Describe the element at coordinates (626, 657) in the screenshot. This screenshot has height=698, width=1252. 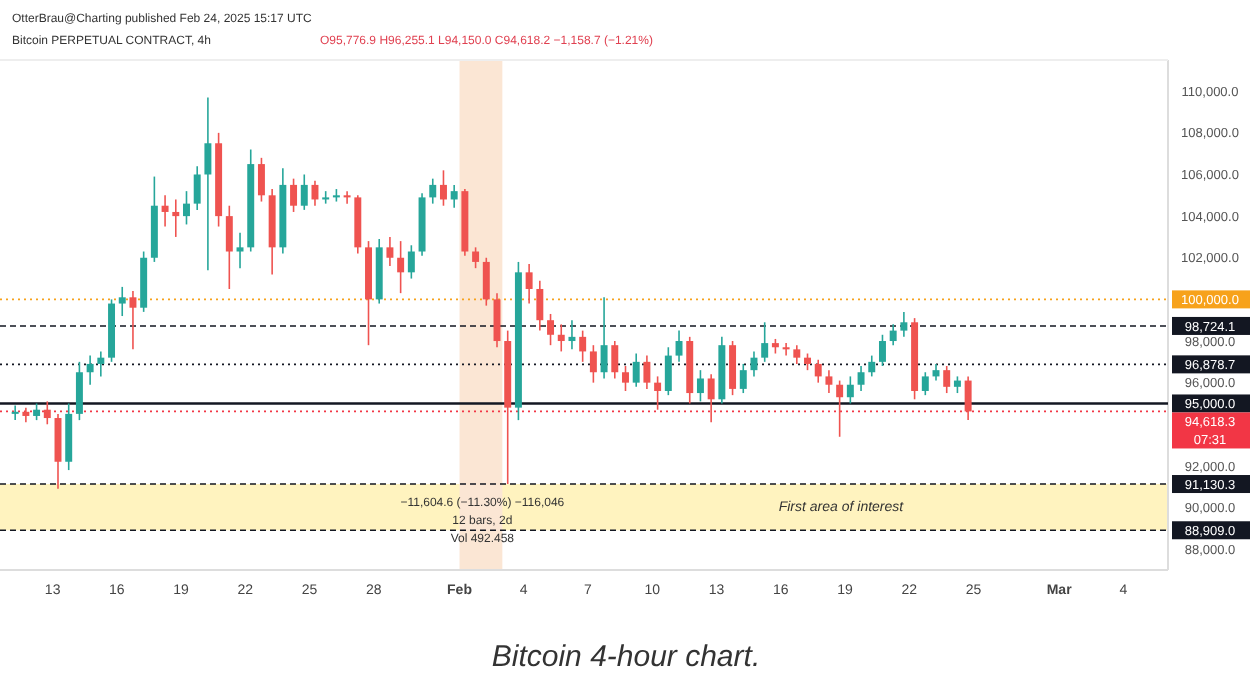
I see `text: Bitcoin 4-hour chart.` at that location.